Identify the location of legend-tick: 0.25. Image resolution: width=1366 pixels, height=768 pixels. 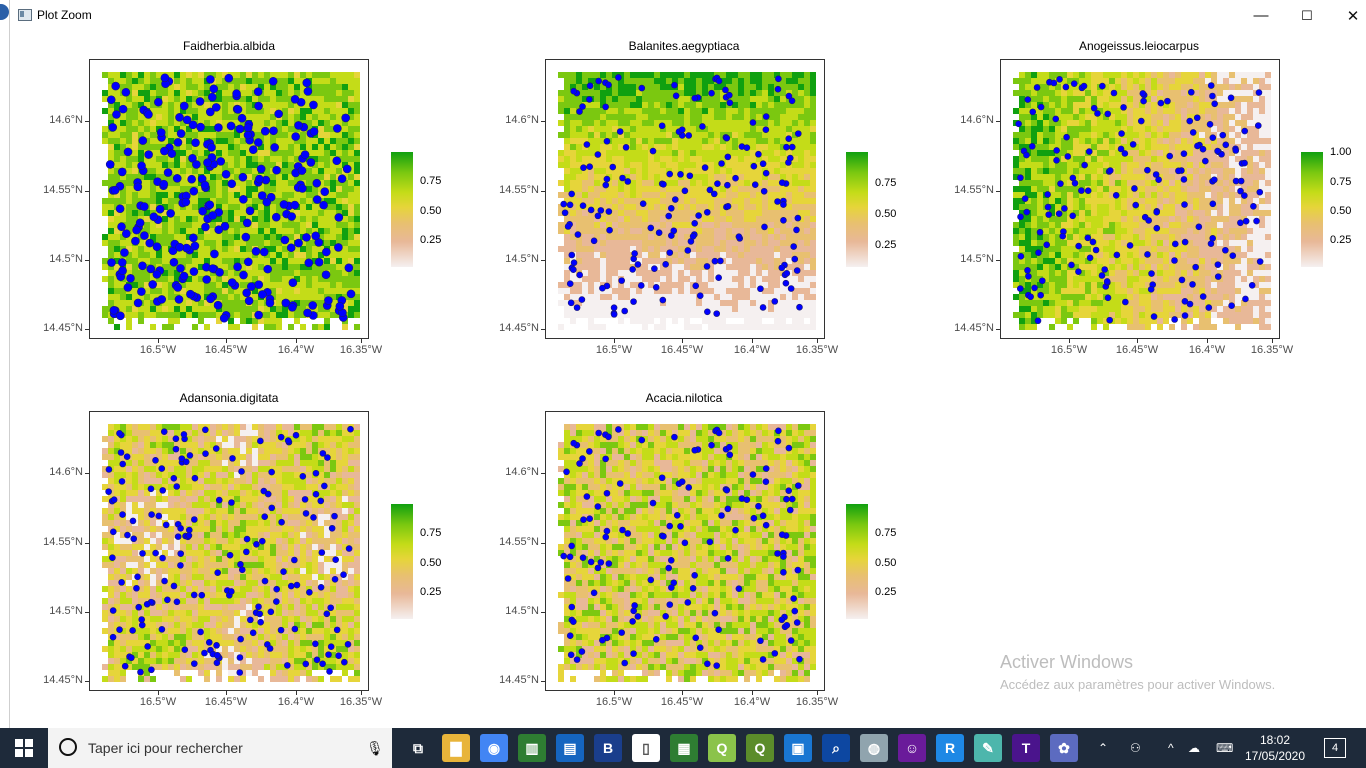
(886, 245).